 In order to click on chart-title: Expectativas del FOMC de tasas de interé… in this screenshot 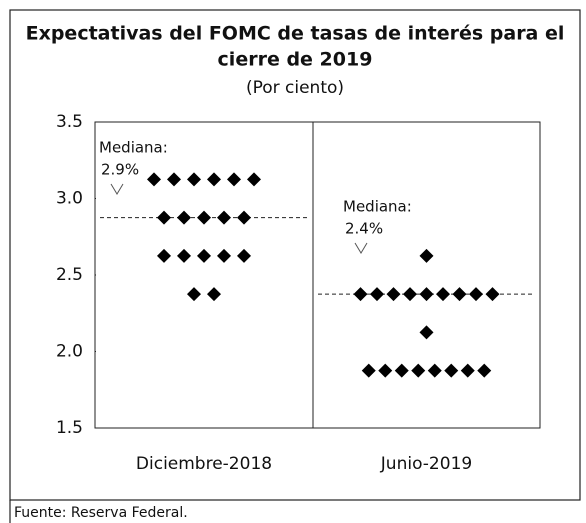, I will do `click(295, 34)`.